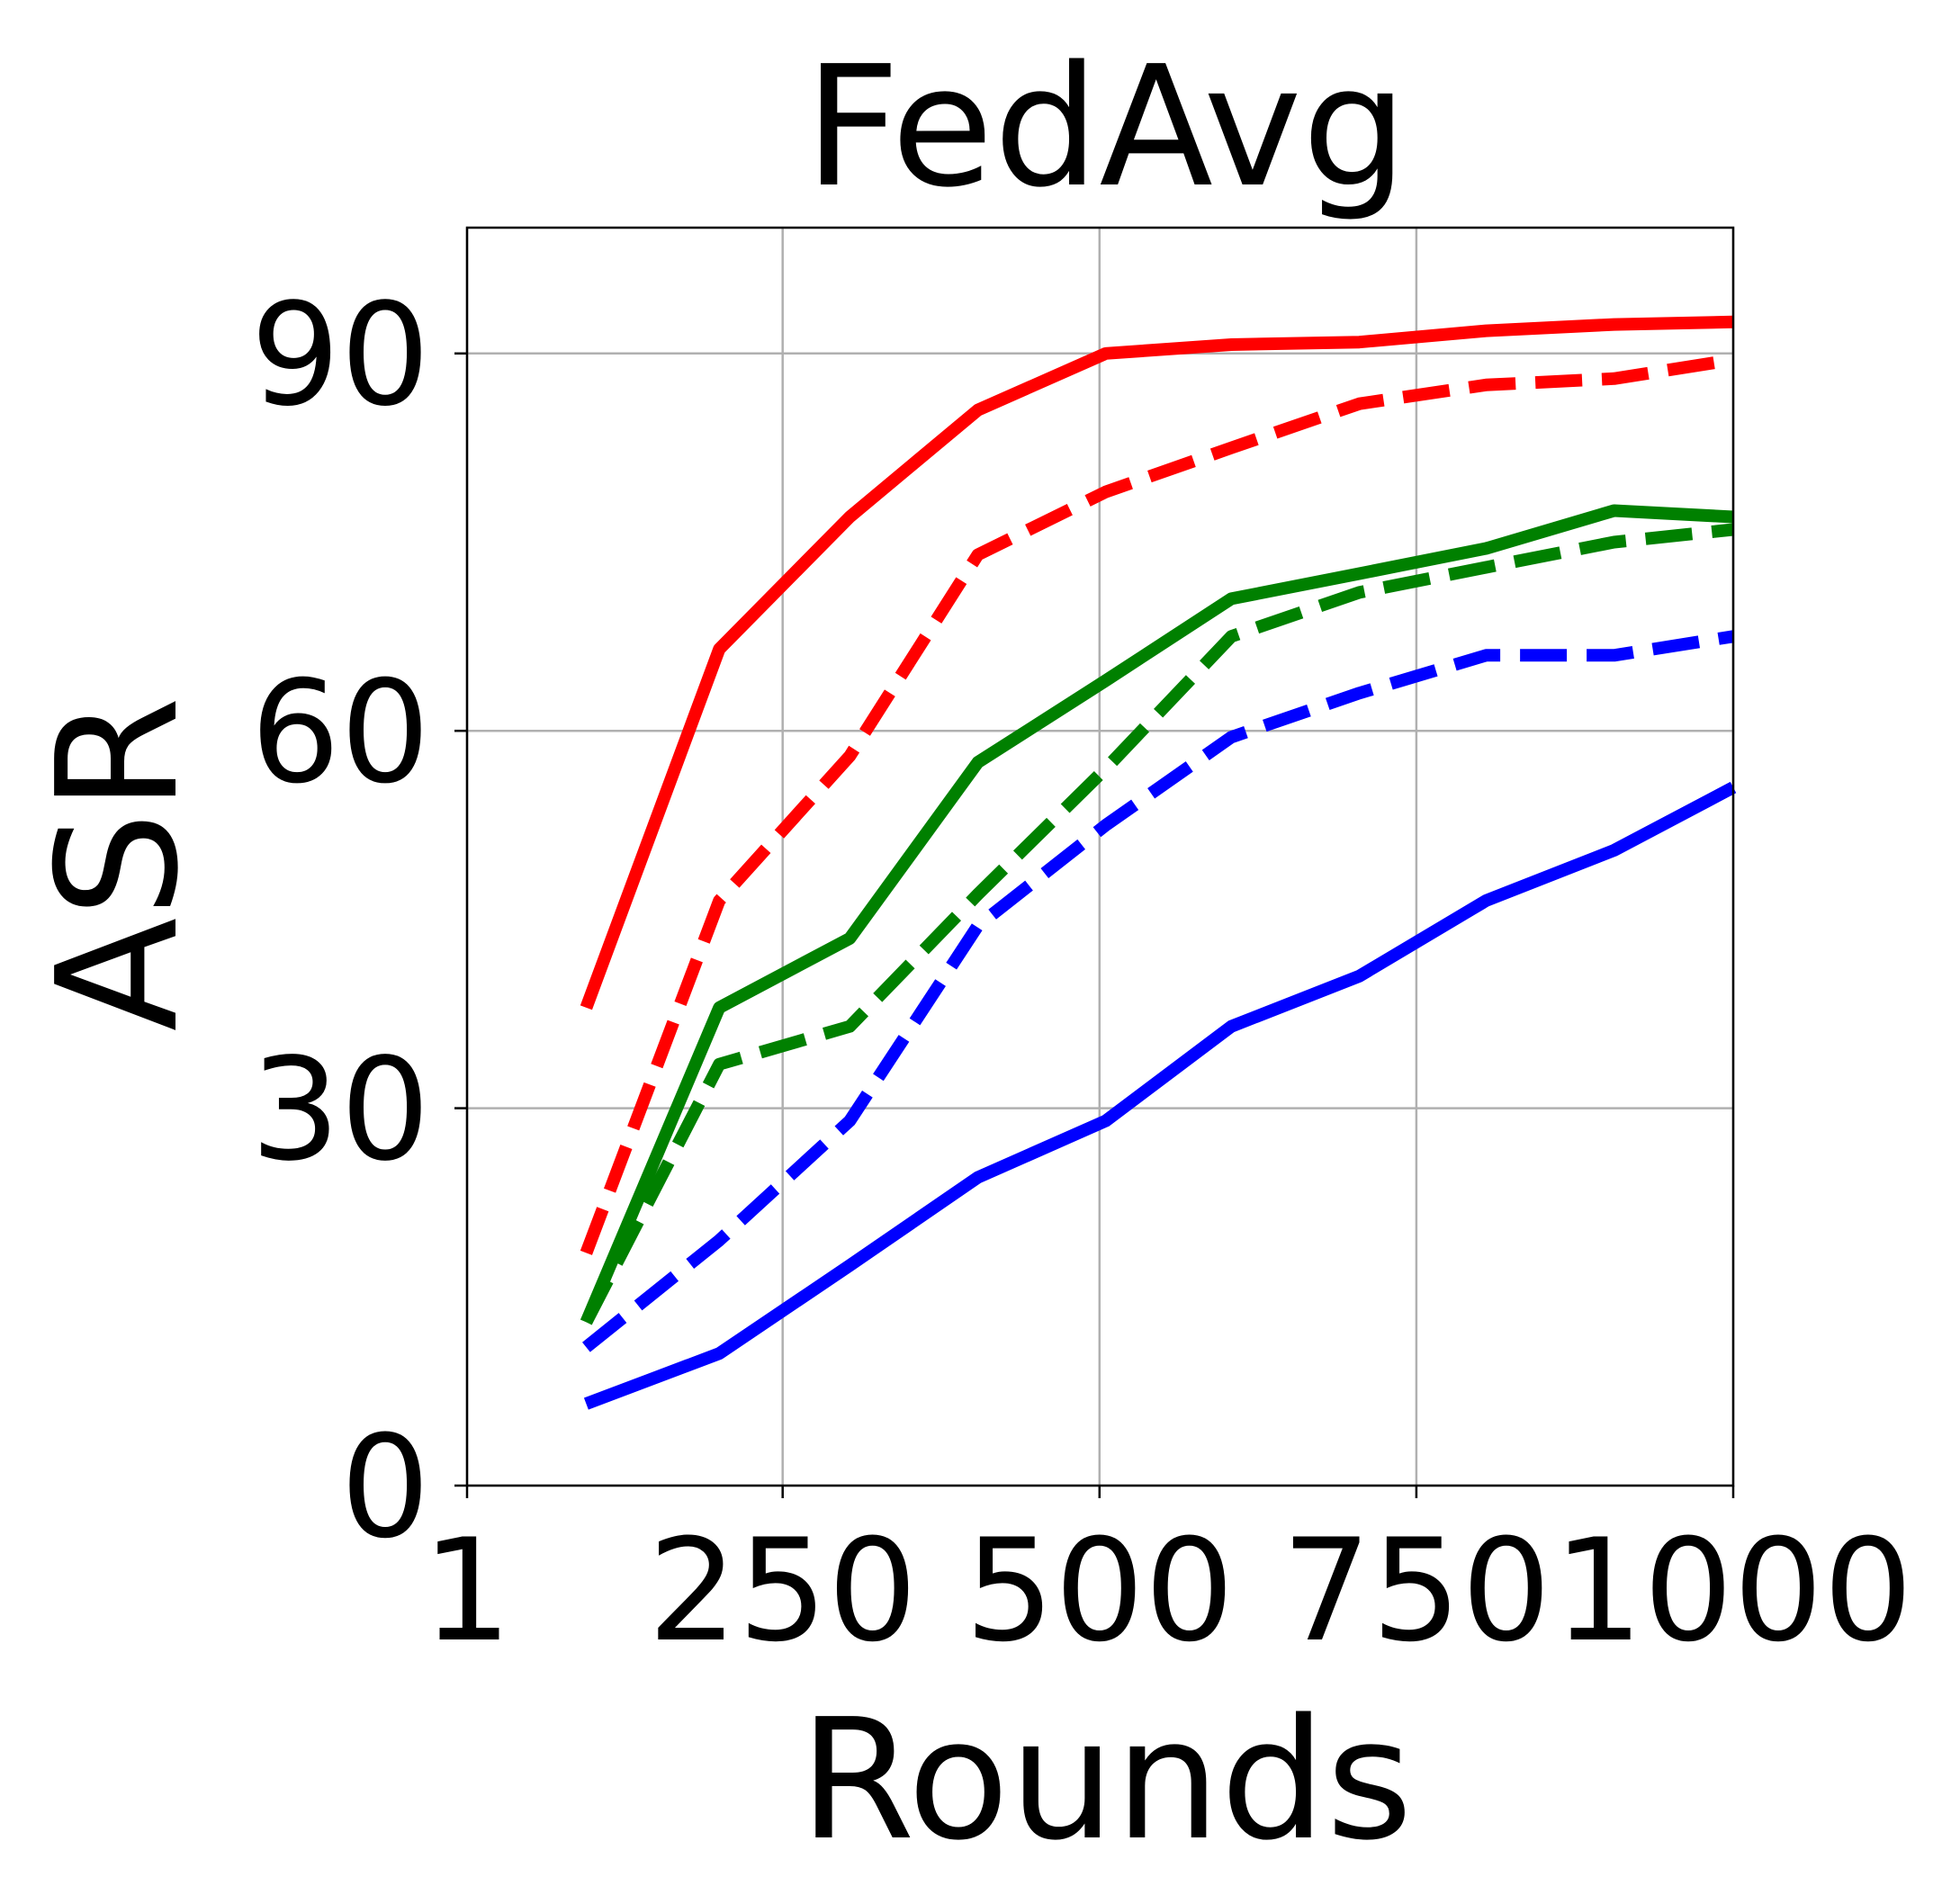 The height and width of the screenshot is (1886, 1960). What do you see at coordinates (1416, 1591) in the screenshot?
I see `x-tick-label: 750` at bounding box center [1416, 1591].